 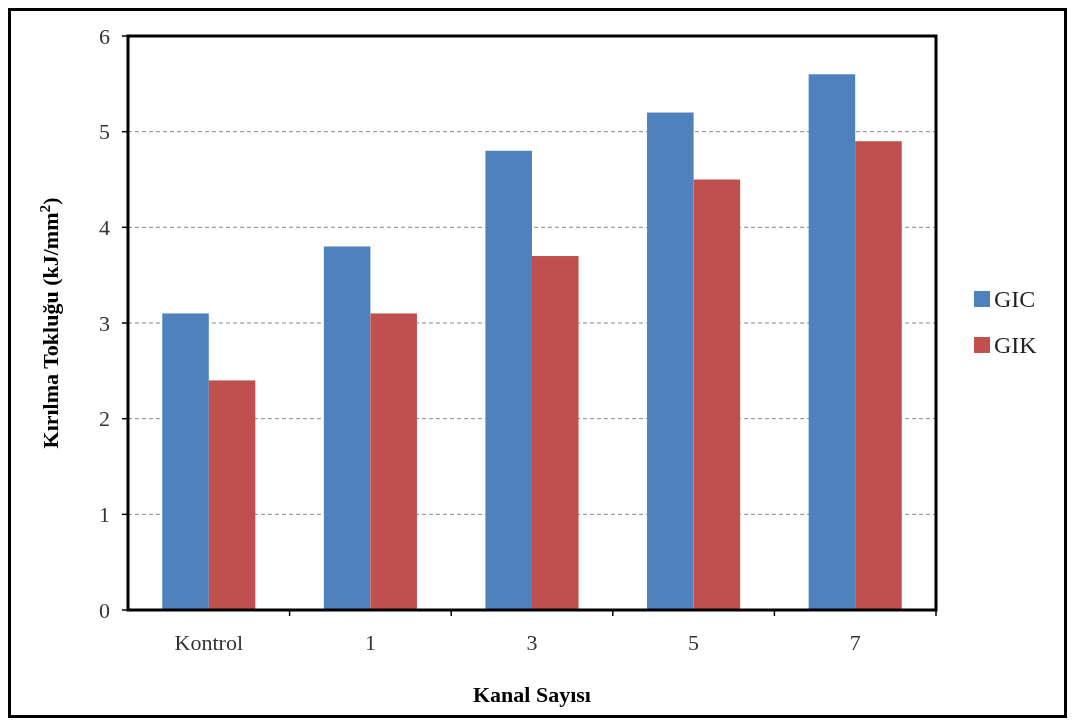 What do you see at coordinates (209, 642) in the screenshot?
I see `x-tick-label: Kontrol` at bounding box center [209, 642].